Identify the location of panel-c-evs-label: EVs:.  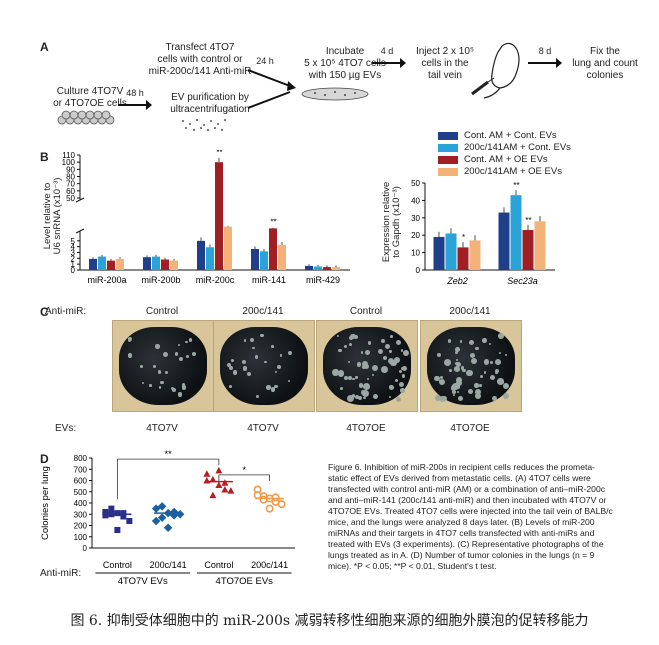
(66, 428).